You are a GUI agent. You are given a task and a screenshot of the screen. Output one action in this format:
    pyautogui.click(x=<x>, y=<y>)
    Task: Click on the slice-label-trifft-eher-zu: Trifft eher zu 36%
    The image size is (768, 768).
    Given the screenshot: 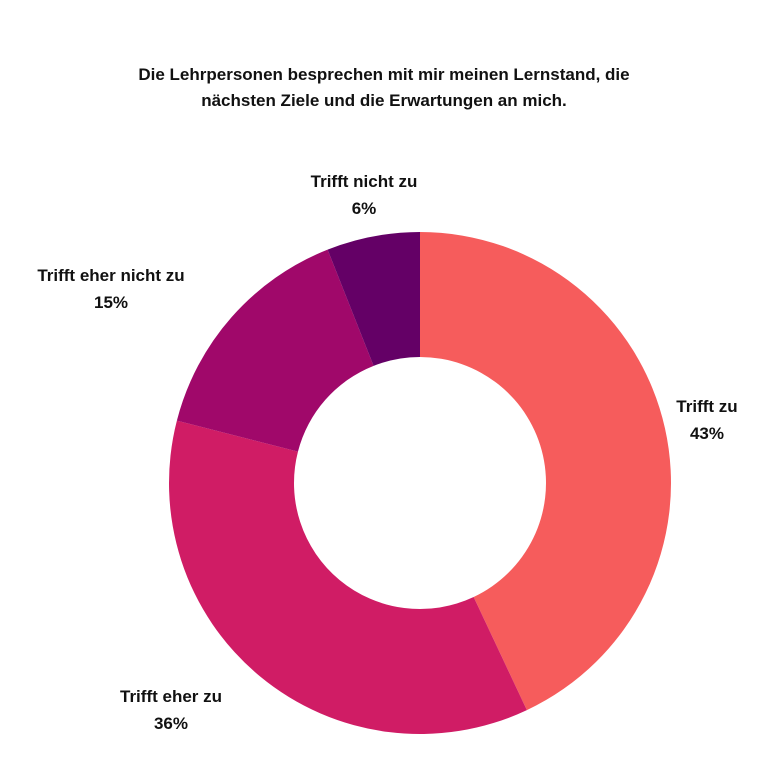 What is the action you would take?
    pyautogui.click(x=171, y=710)
    